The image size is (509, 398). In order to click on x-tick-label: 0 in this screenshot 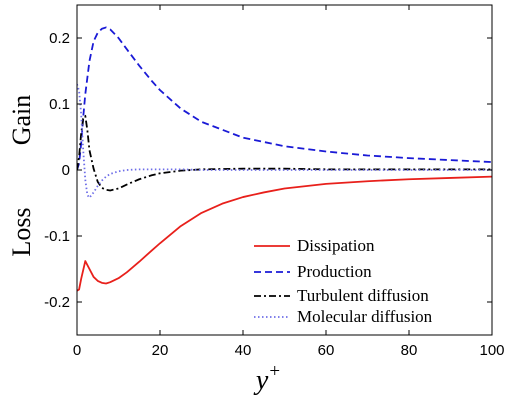, I will do `click(77, 350)`.